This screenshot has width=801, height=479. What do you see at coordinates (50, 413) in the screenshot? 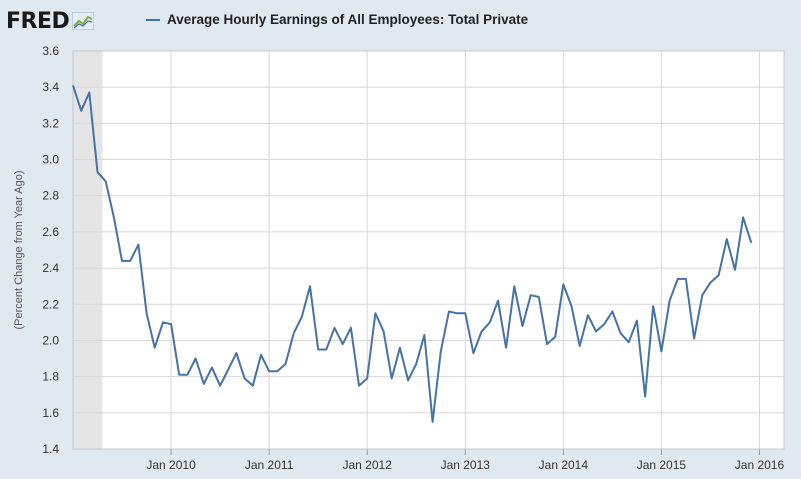
I see `y-tick-label: 1.6` at bounding box center [50, 413].